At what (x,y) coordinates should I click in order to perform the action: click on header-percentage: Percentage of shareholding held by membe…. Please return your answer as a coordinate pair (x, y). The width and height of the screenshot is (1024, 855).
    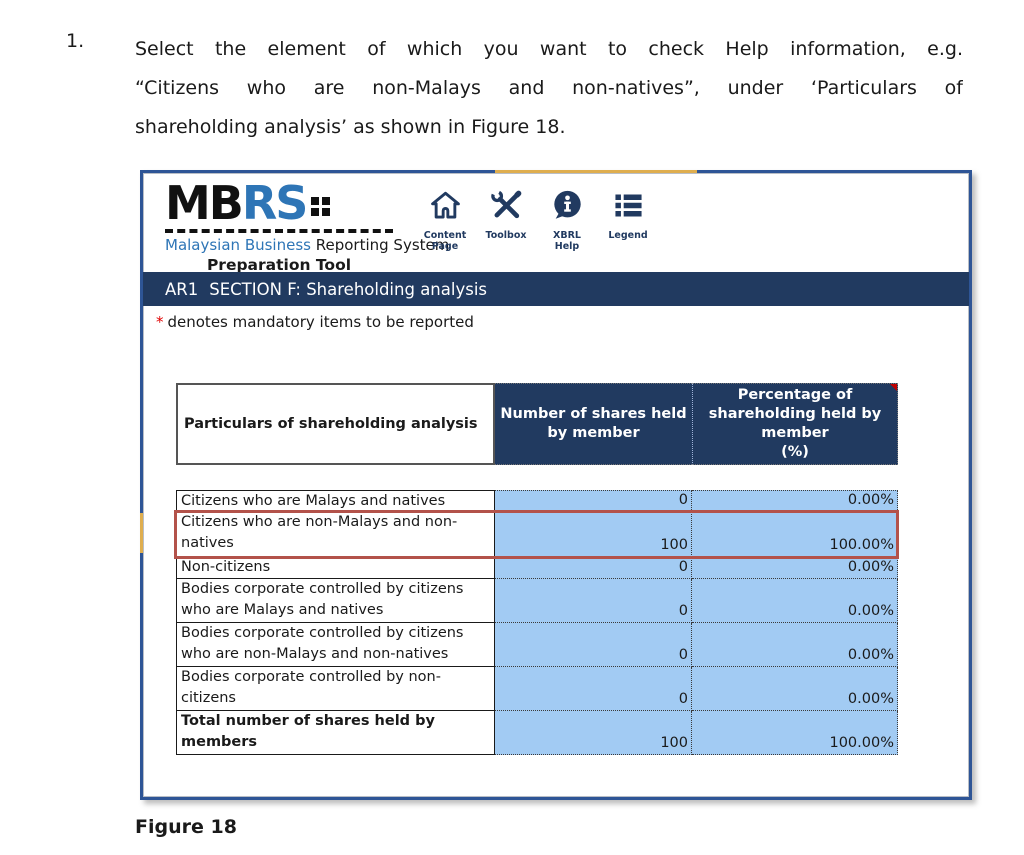
    Looking at the image, I should click on (795, 424).